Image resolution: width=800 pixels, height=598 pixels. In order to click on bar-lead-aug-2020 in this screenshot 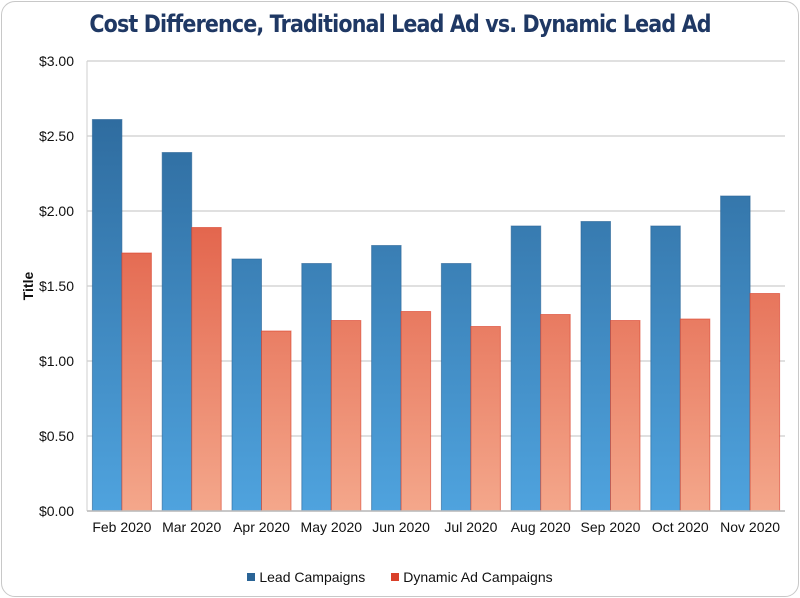, I will do `click(526, 368)`.